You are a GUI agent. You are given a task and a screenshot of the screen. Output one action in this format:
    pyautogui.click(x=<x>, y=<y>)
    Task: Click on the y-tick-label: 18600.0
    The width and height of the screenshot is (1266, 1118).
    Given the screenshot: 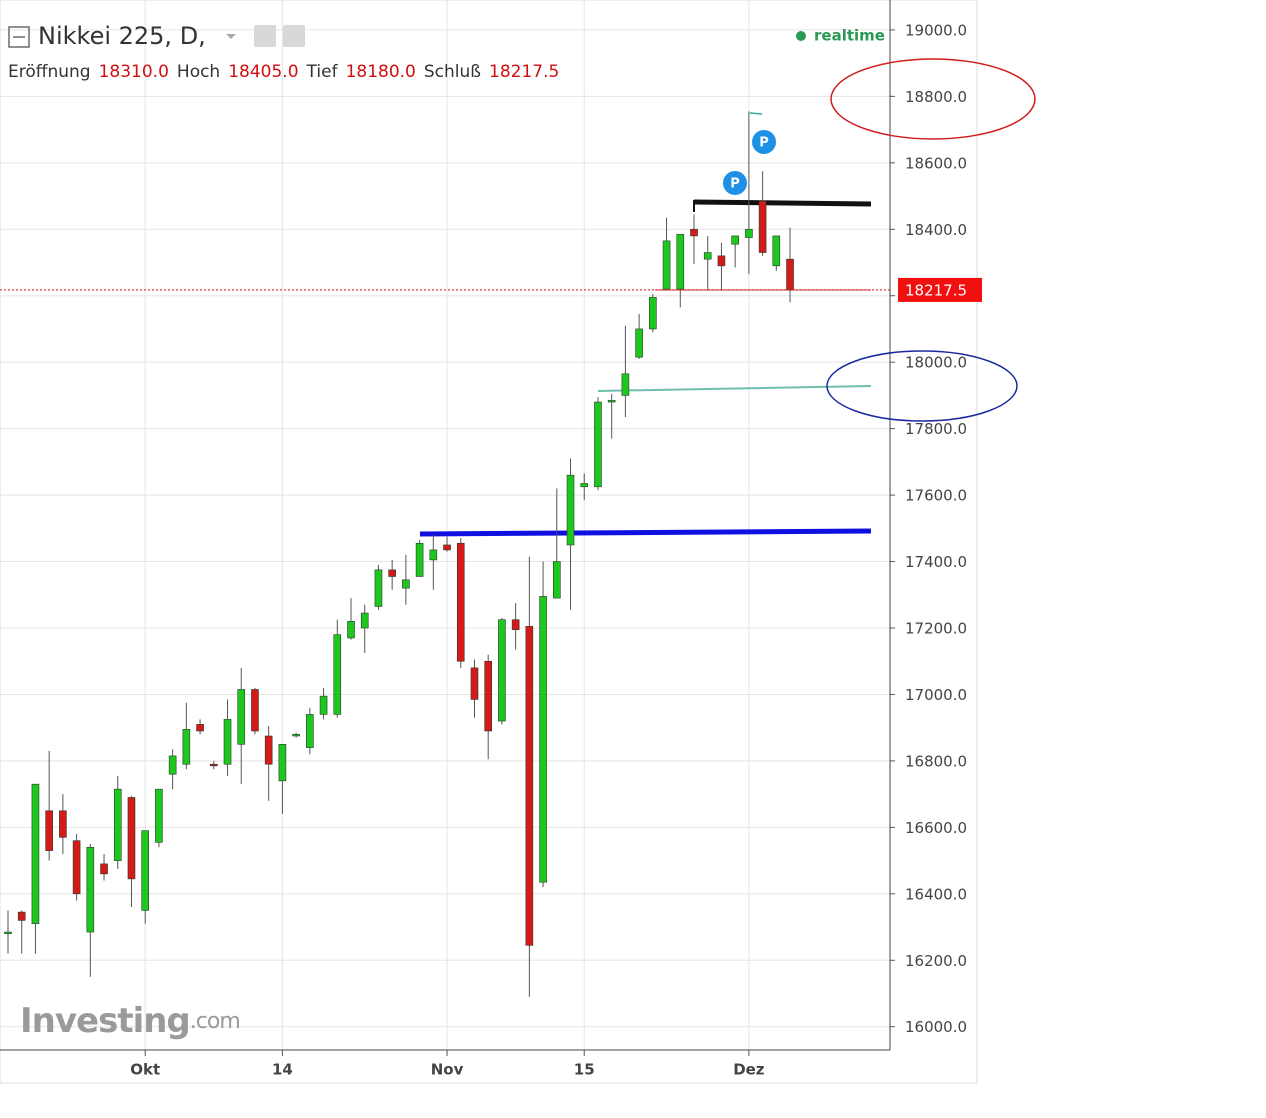 What is the action you would take?
    pyautogui.click(x=936, y=163)
    